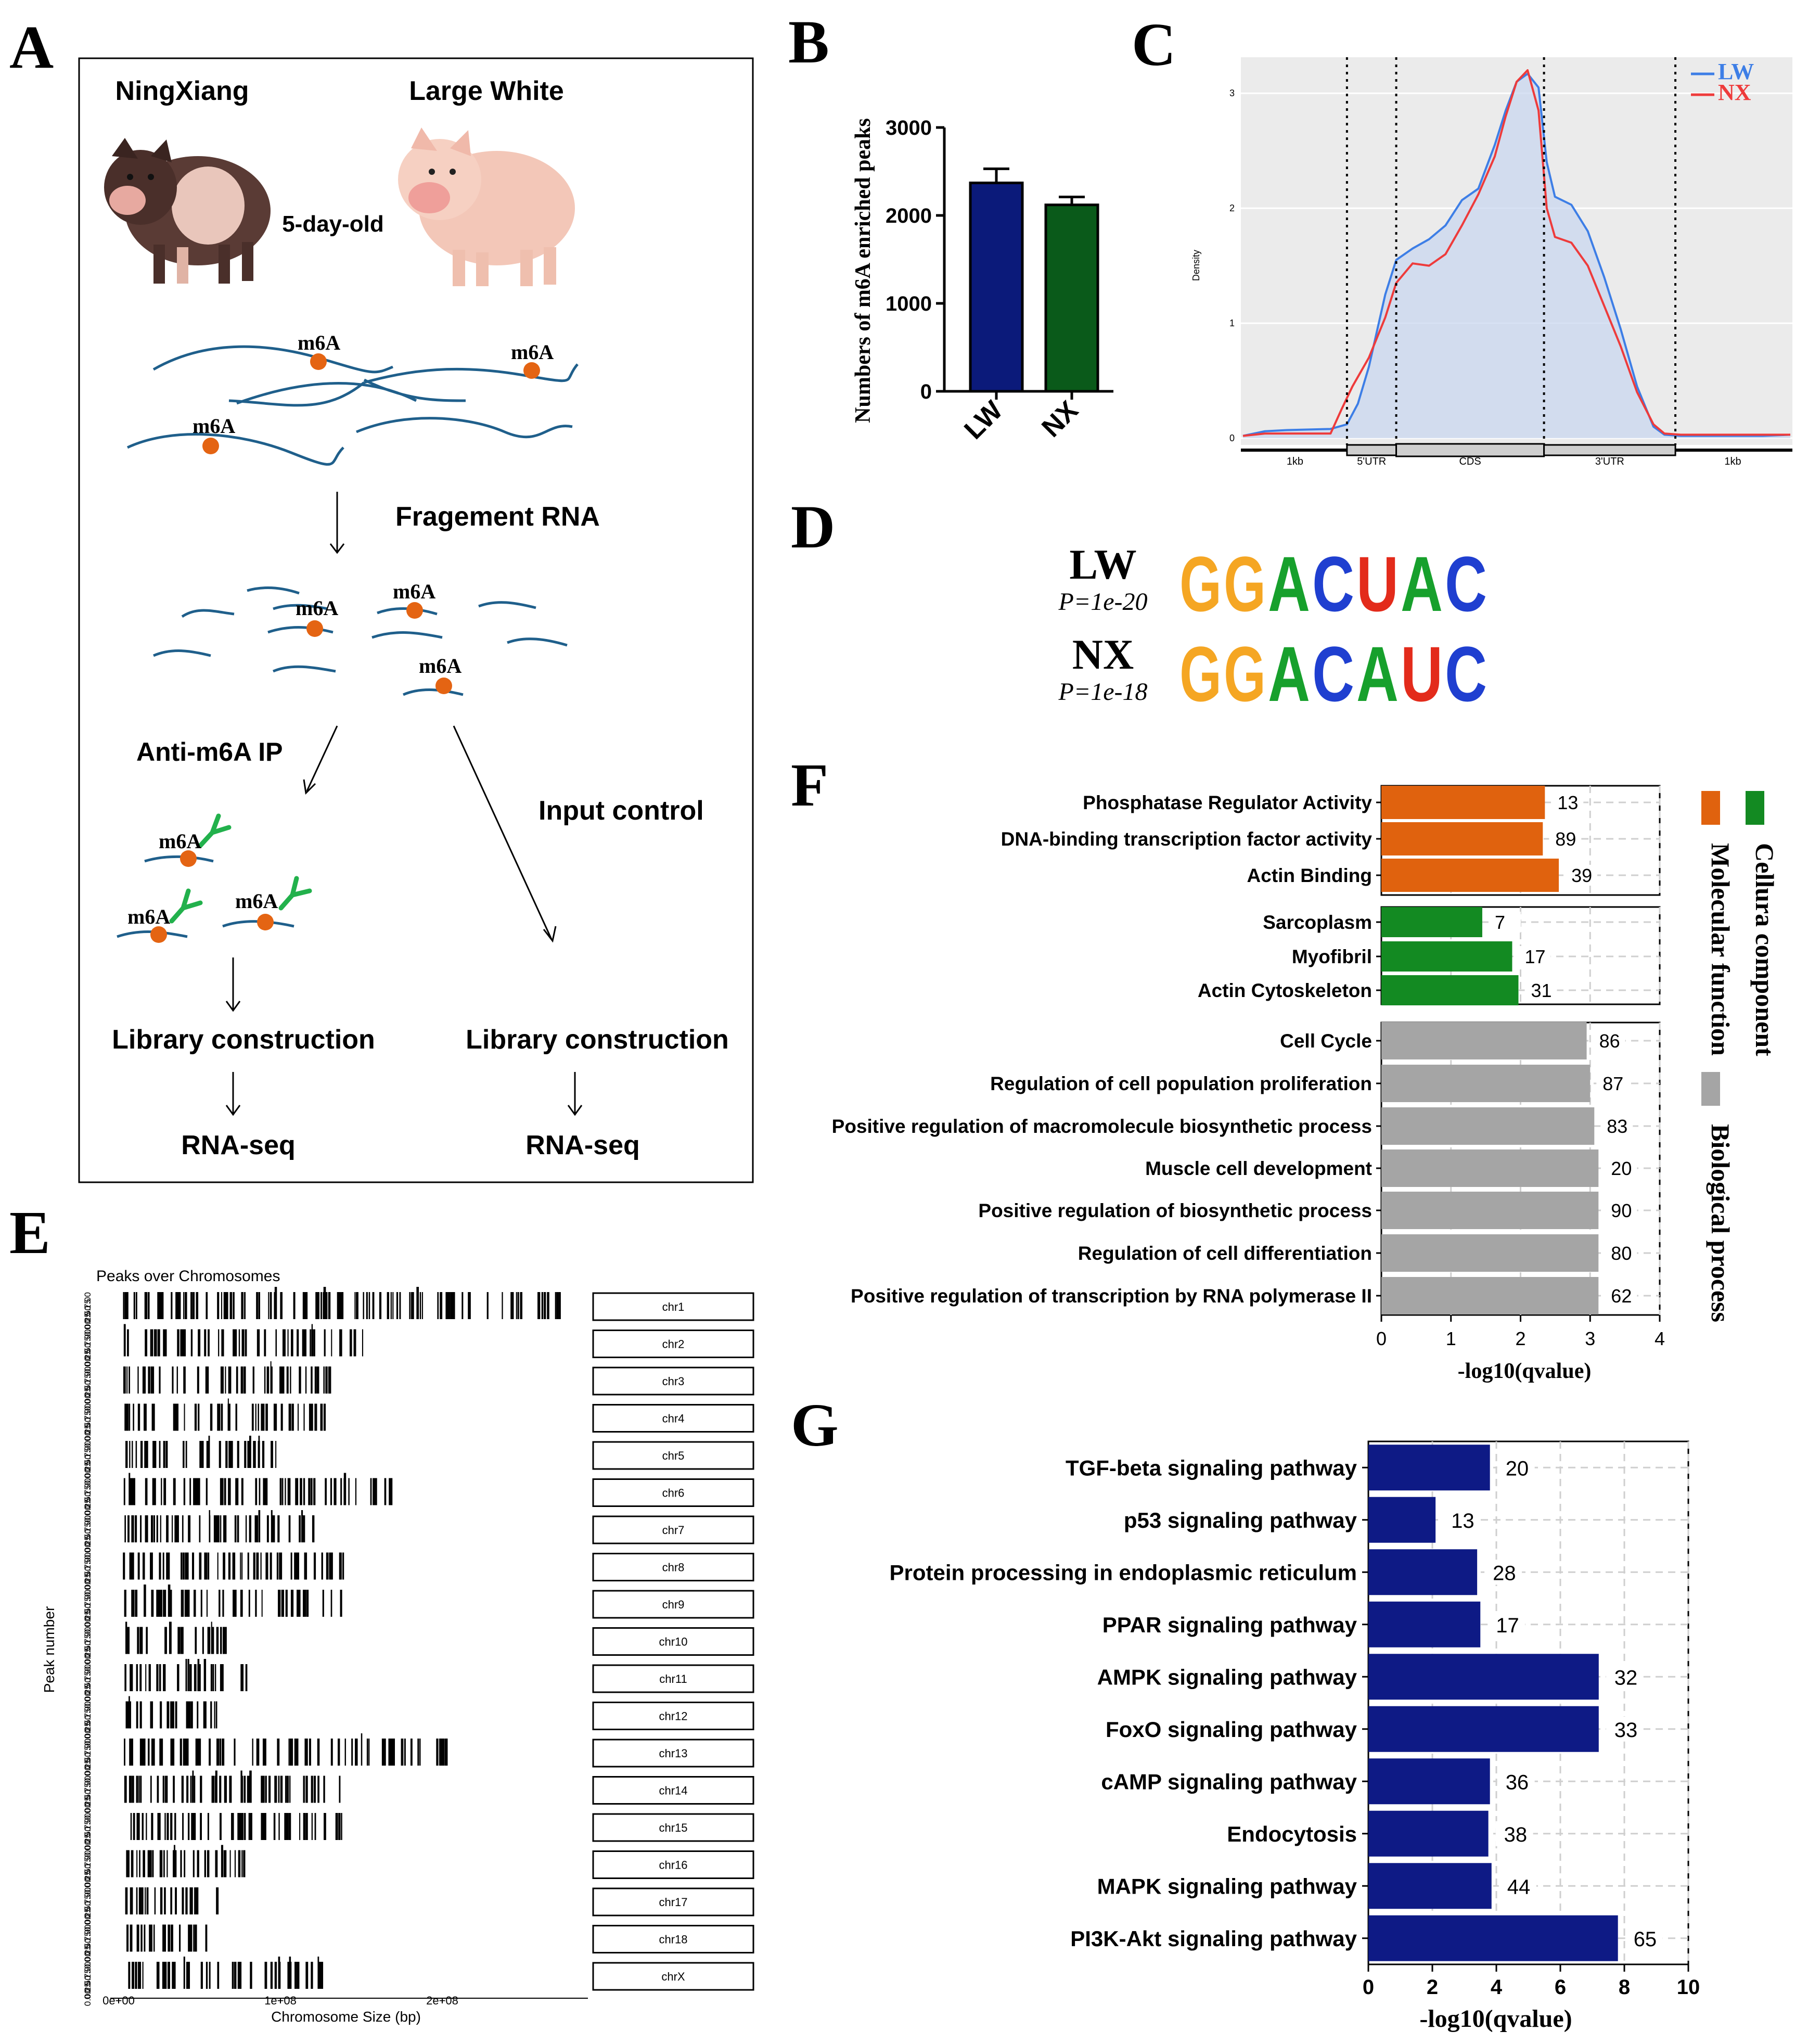 The image size is (1808, 2044). I want to click on gene-count-label: 36, so click(1517, 1782).